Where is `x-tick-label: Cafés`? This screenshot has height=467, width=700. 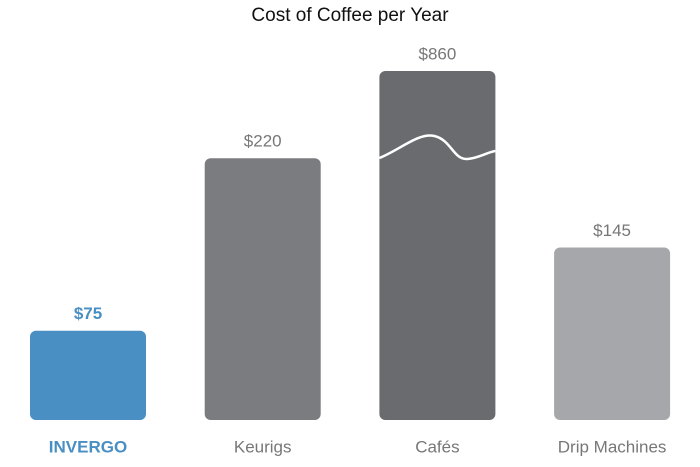
x-tick-label: Cafés is located at coordinates (437, 446).